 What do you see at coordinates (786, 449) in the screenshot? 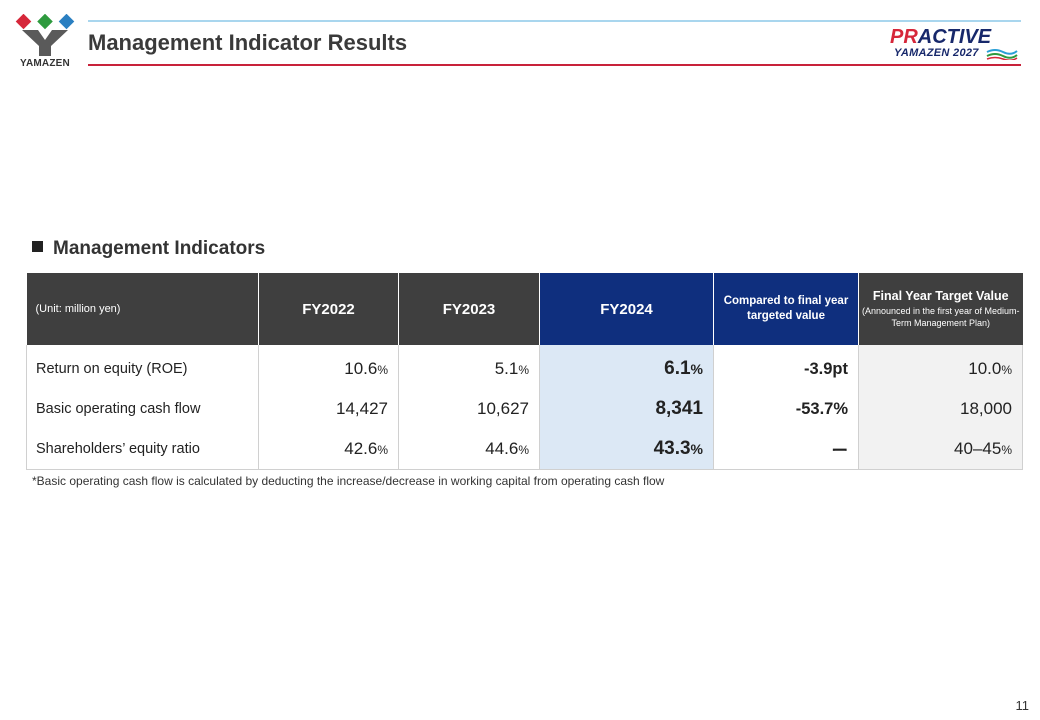
I see `cell-compared: ー` at bounding box center [786, 449].